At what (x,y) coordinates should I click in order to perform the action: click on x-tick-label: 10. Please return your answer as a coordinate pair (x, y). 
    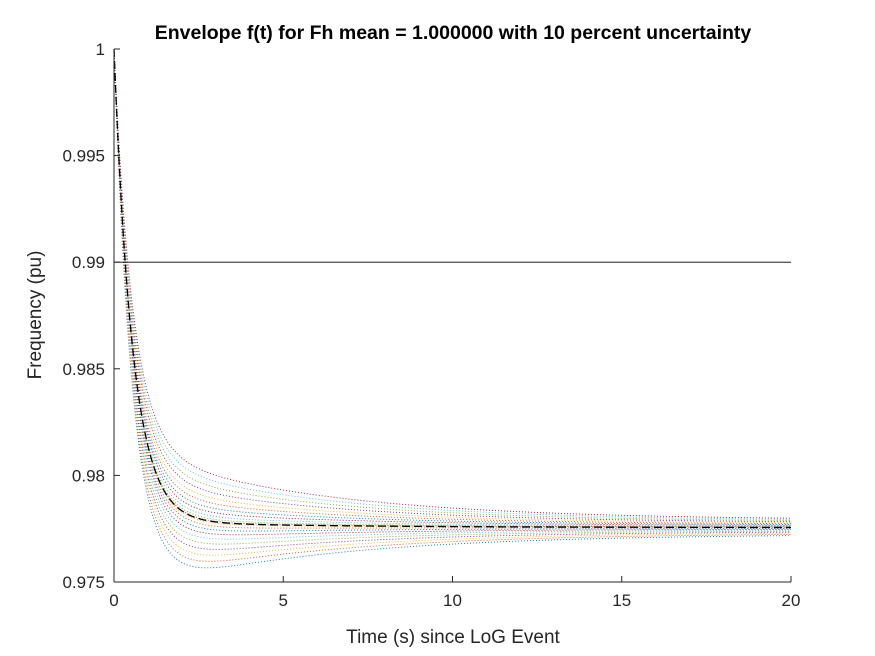
    Looking at the image, I should click on (452, 600).